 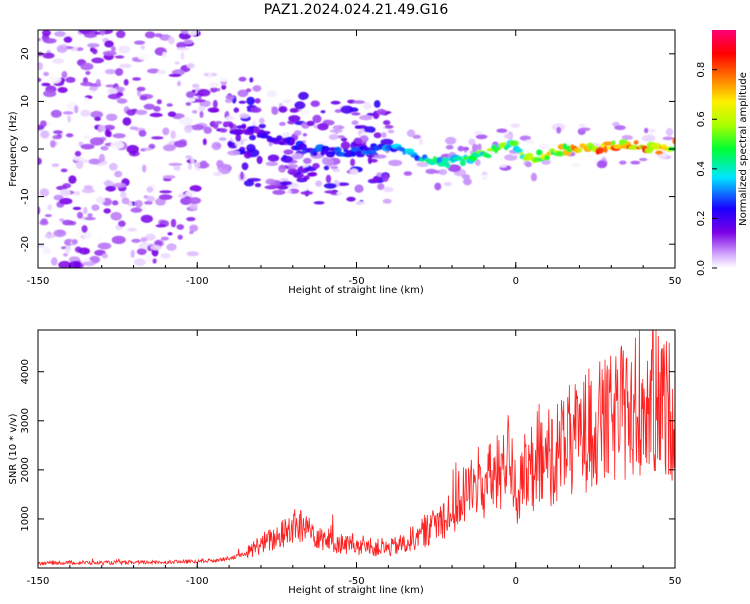 What do you see at coordinates (356, 281) in the screenshot?
I see `x-tick-label: -50` at bounding box center [356, 281].